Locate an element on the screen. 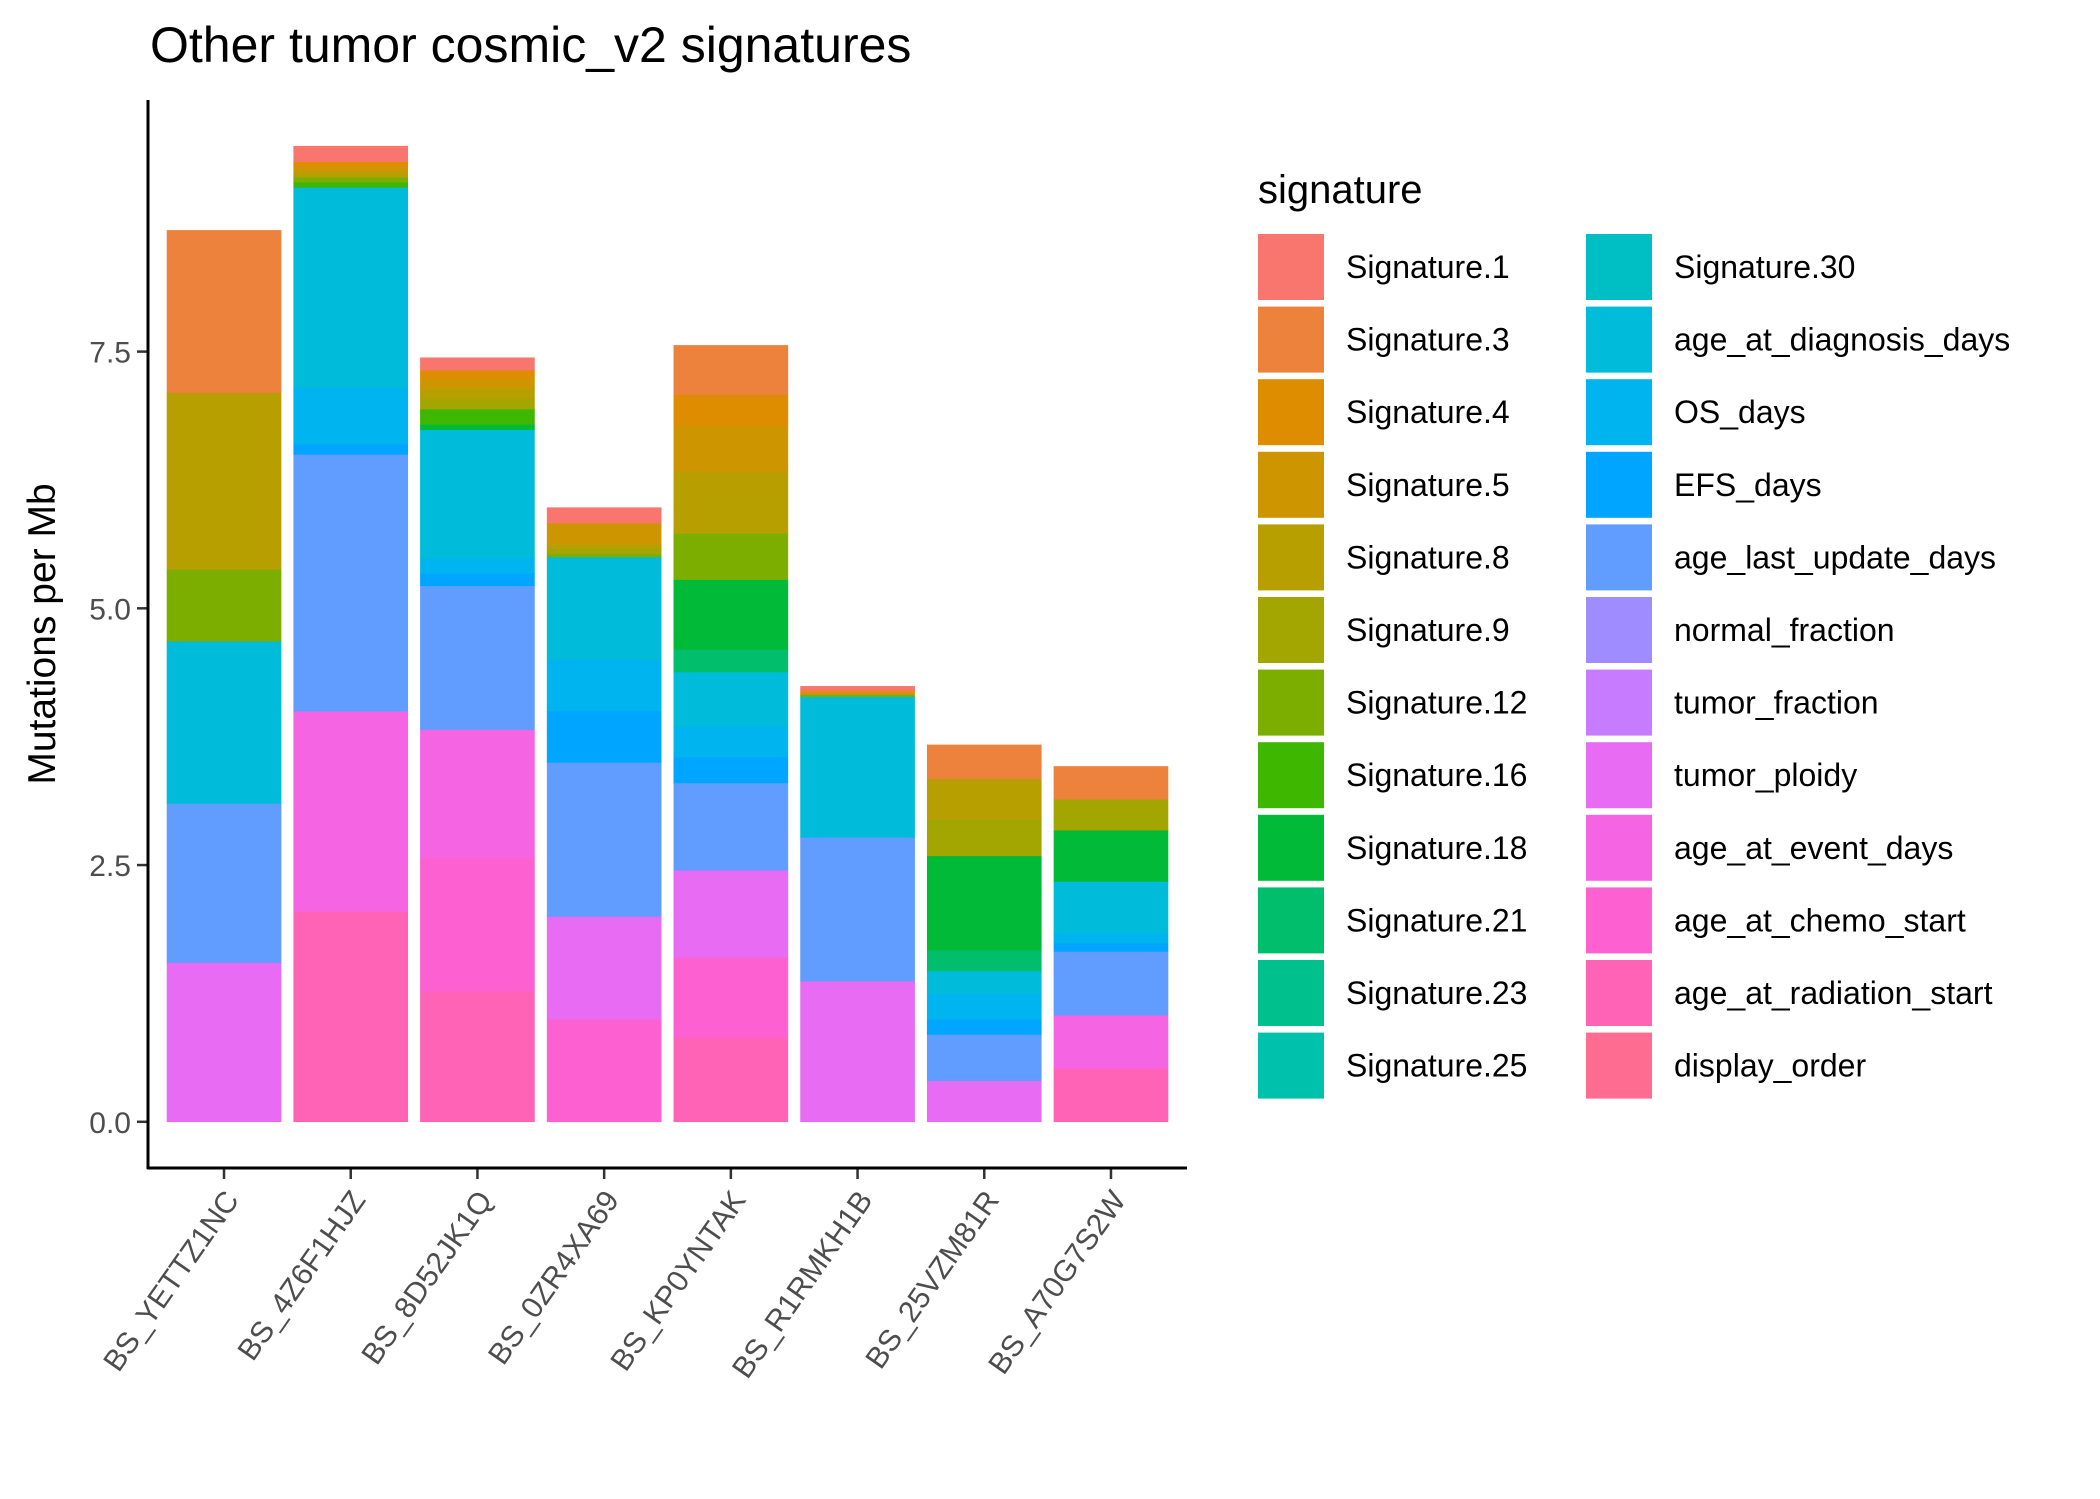 This screenshot has width=2100, height=1499. legend-label-signature-30: Signature.30 is located at coordinates (1764, 267).